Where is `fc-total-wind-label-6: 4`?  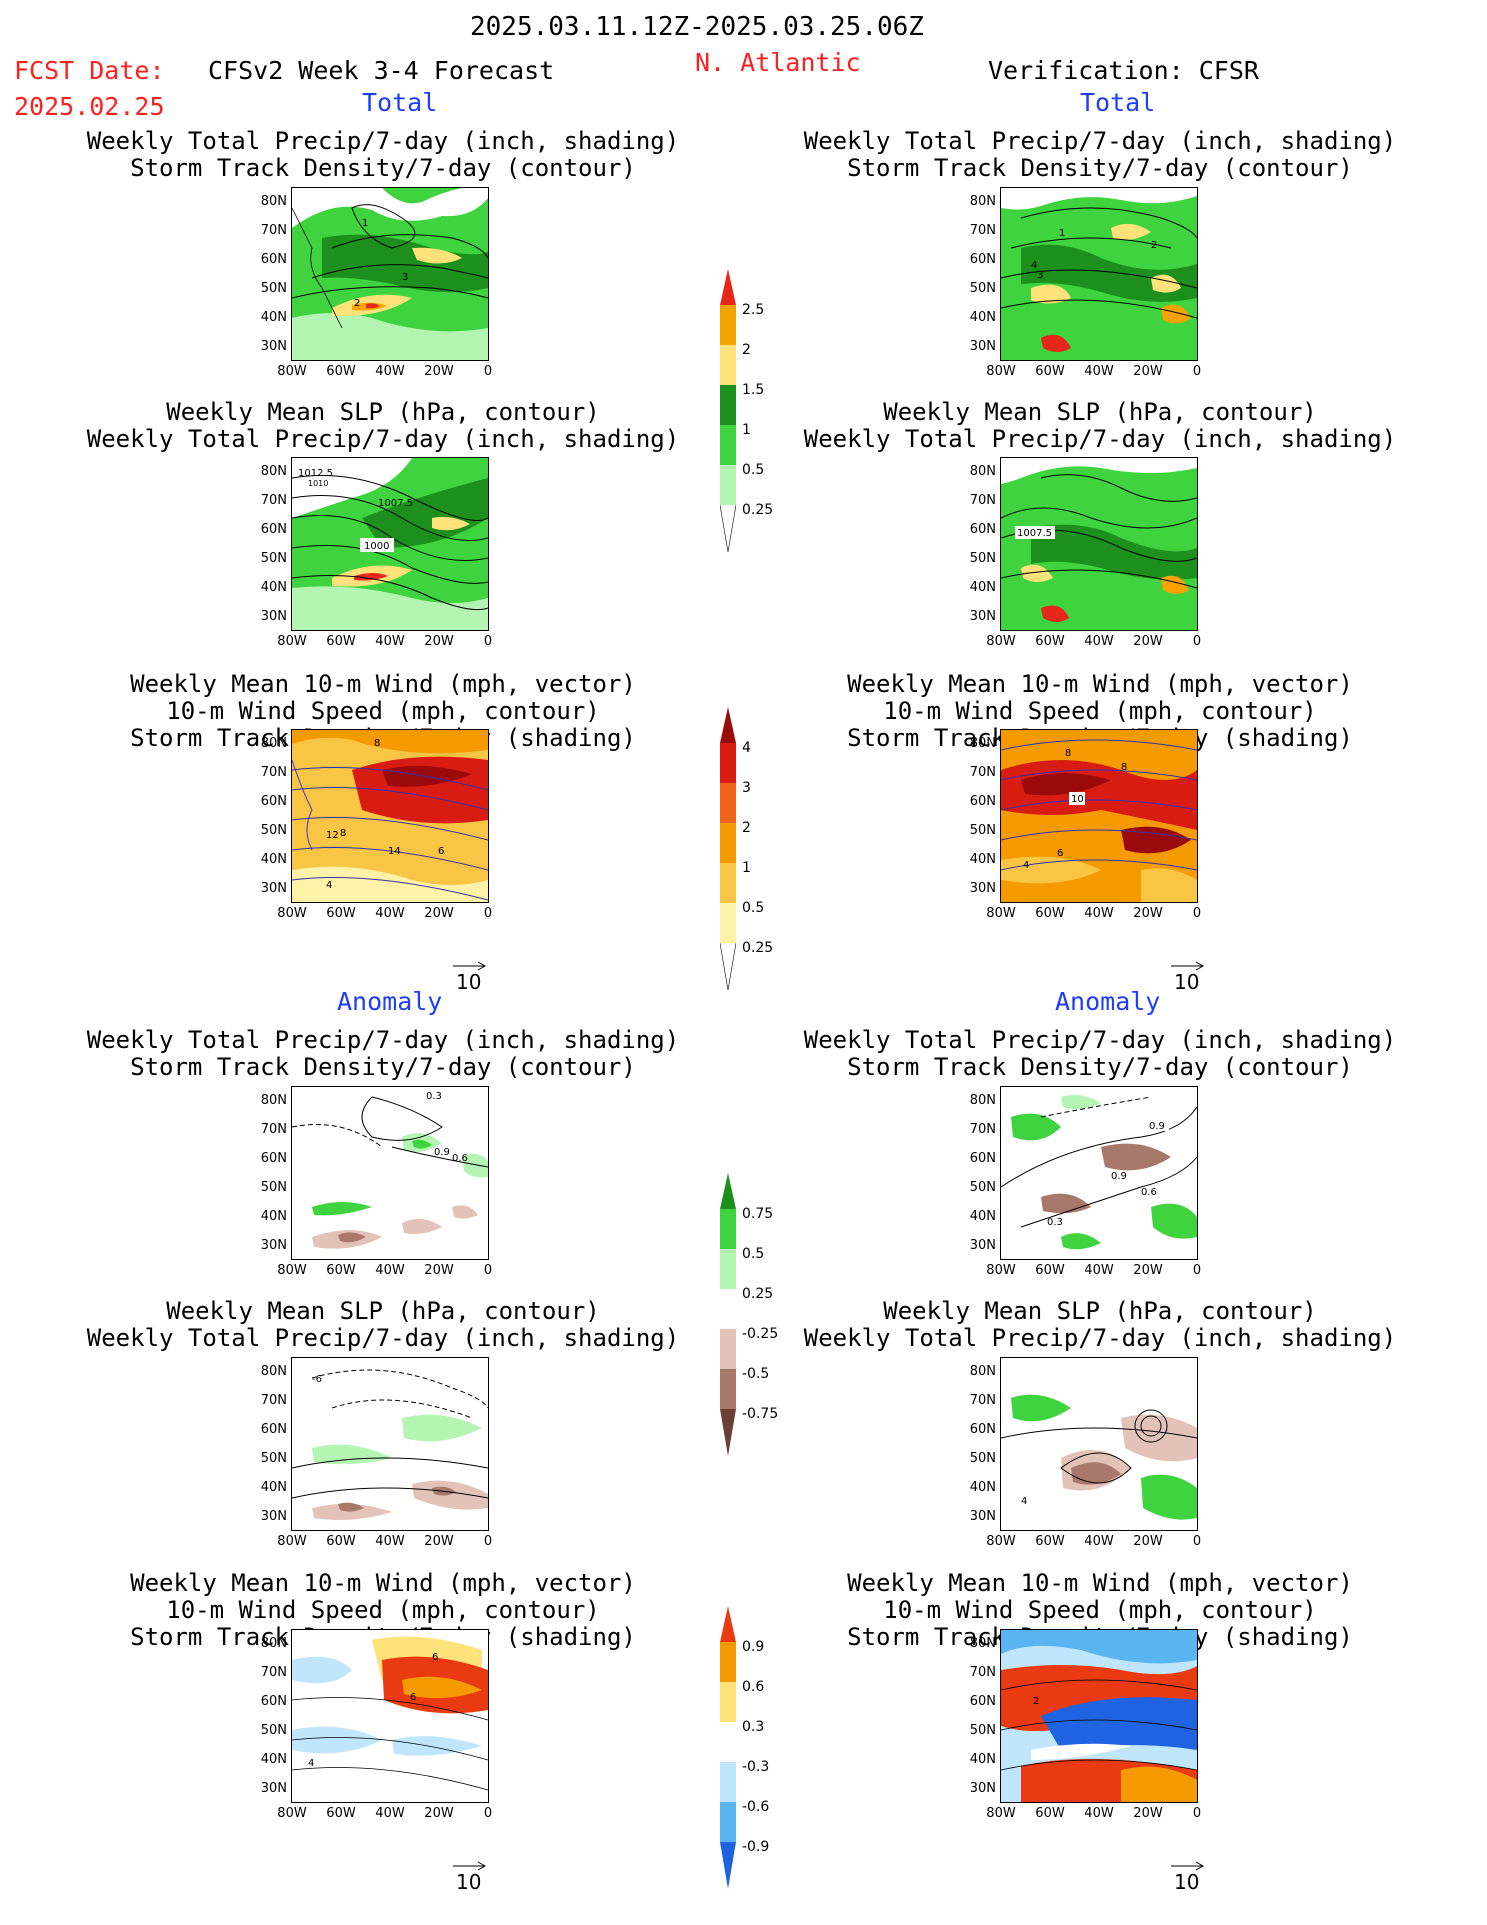
fc-total-wind-label-6: 4 is located at coordinates (329, 885).